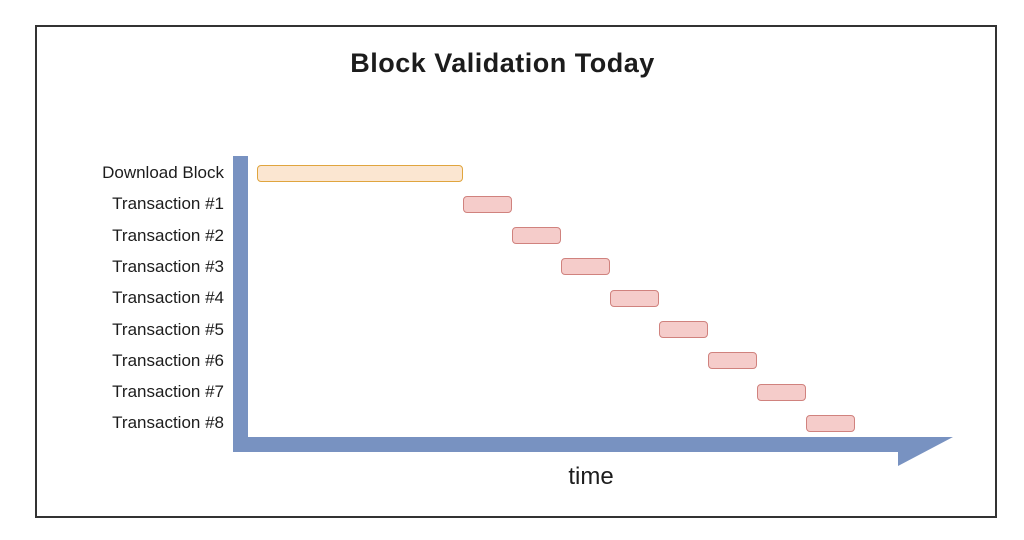 The height and width of the screenshot is (540, 1024). I want to click on row-label: Transaction #6, so click(168, 360).